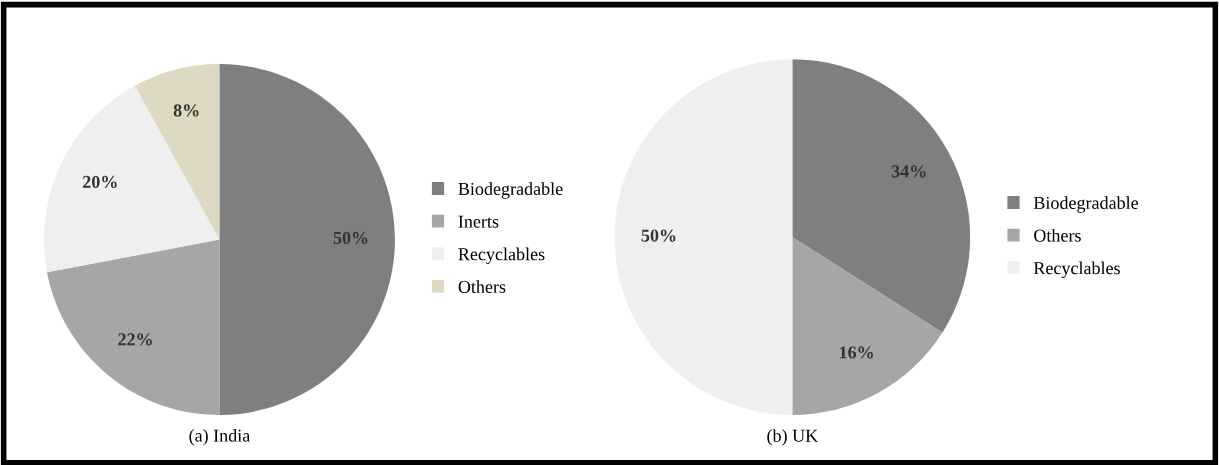 The height and width of the screenshot is (465, 1219). I want to click on text: (a) India, so click(219, 437).